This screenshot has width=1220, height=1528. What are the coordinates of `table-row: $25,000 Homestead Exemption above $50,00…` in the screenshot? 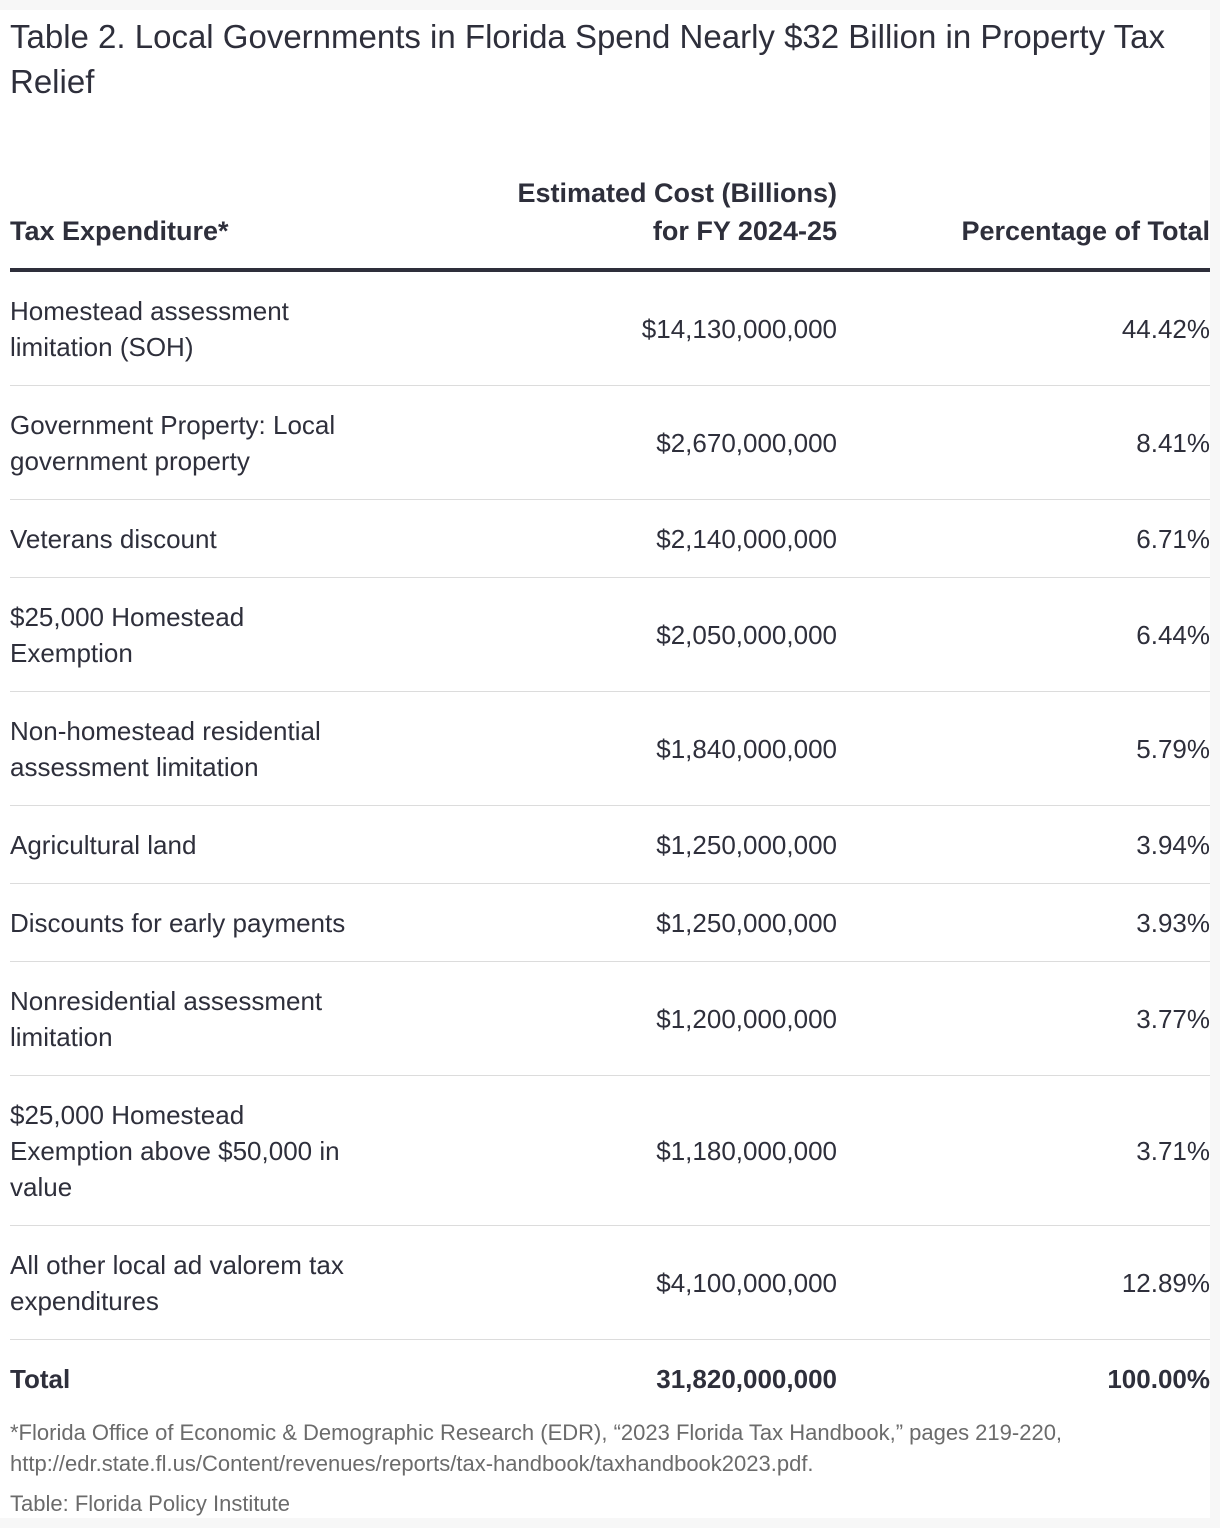 It's located at (610, 1150).